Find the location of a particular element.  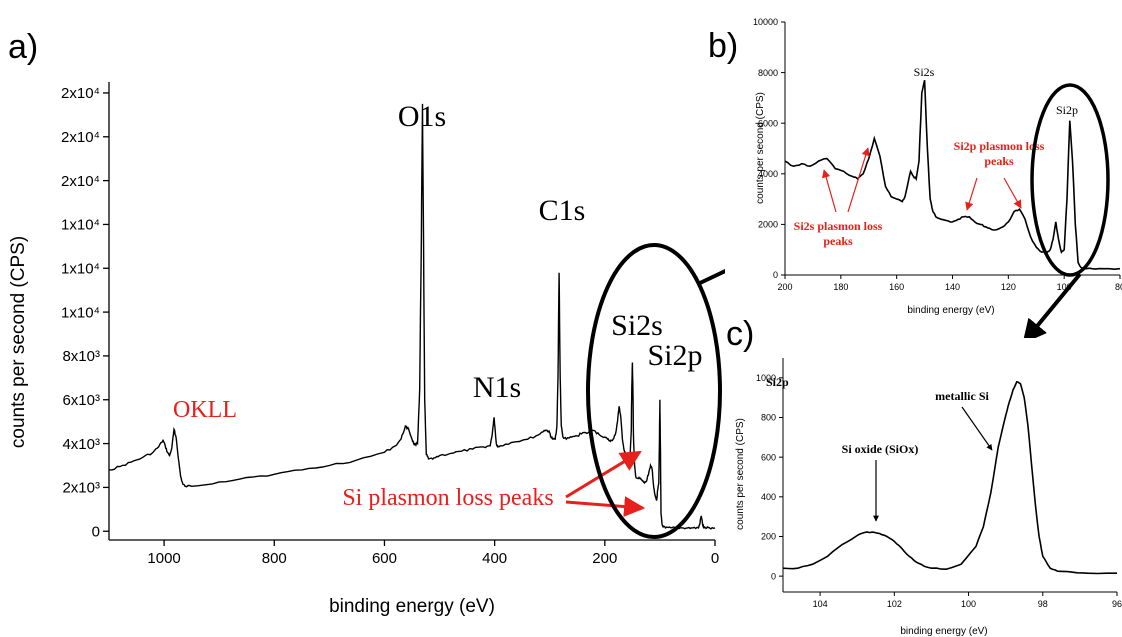

plasmon-loss-label: Si plasmon loss peaks is located at coordinates (447, 498).